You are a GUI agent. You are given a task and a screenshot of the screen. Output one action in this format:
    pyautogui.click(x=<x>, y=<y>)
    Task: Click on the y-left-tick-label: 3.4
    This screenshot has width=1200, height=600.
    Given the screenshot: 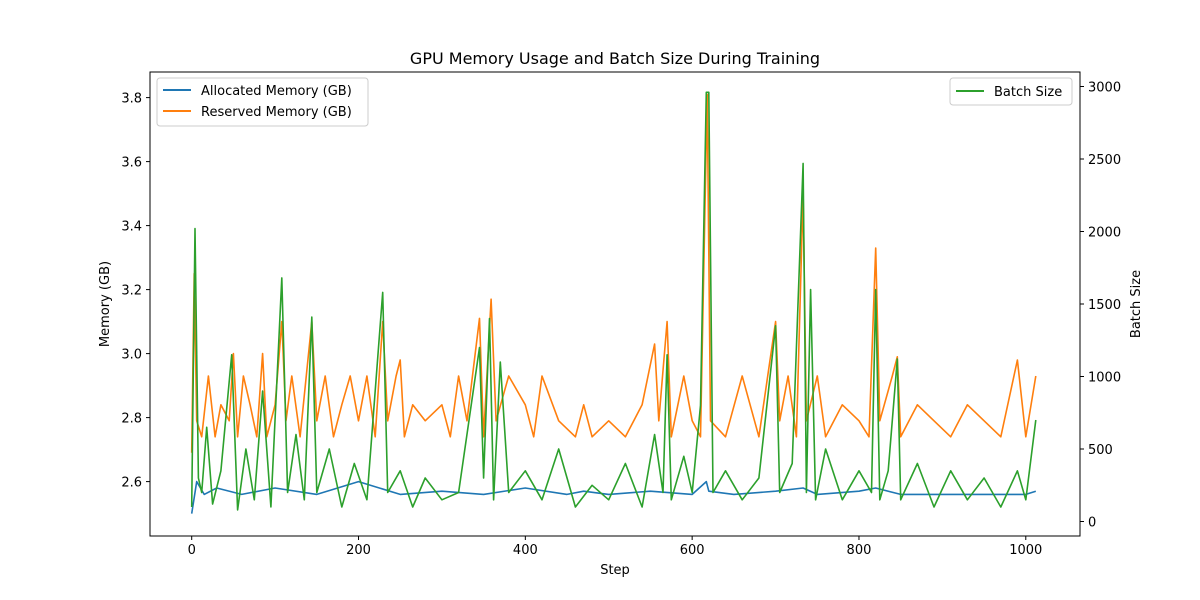 What is the action you would take?
    pyautogui.click(x=131, y=227)
    